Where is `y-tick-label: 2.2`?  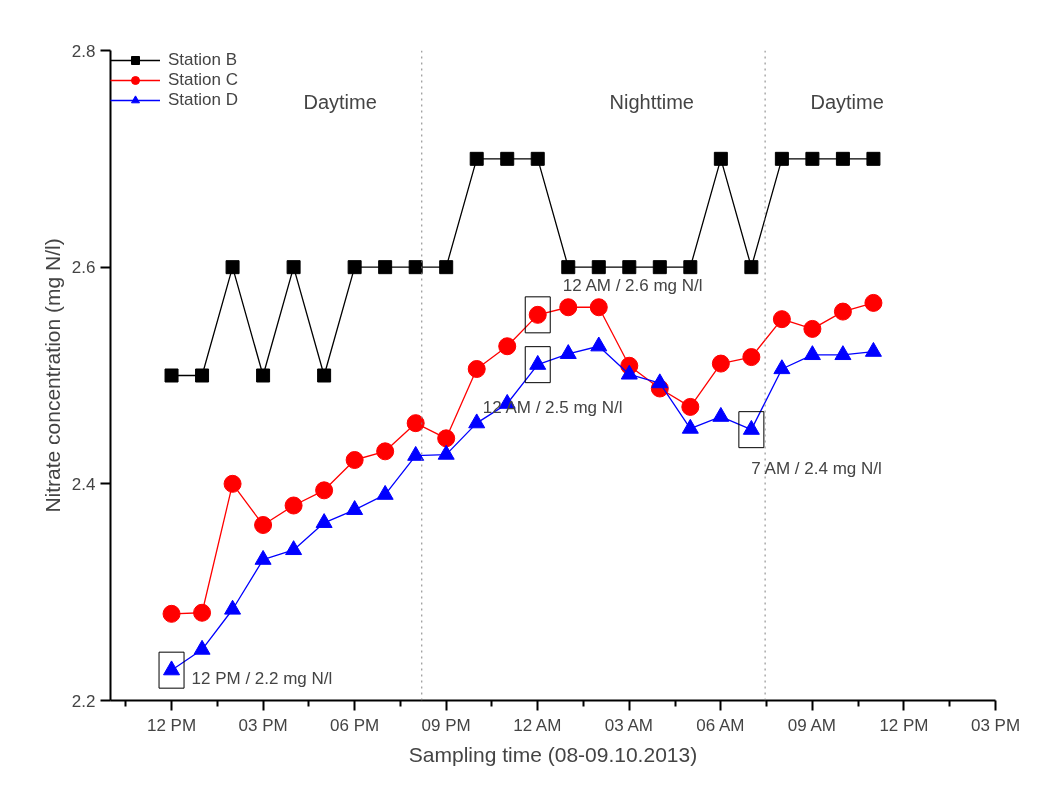
y-tick-label: 2.2 is located at coordinates (83, 701).